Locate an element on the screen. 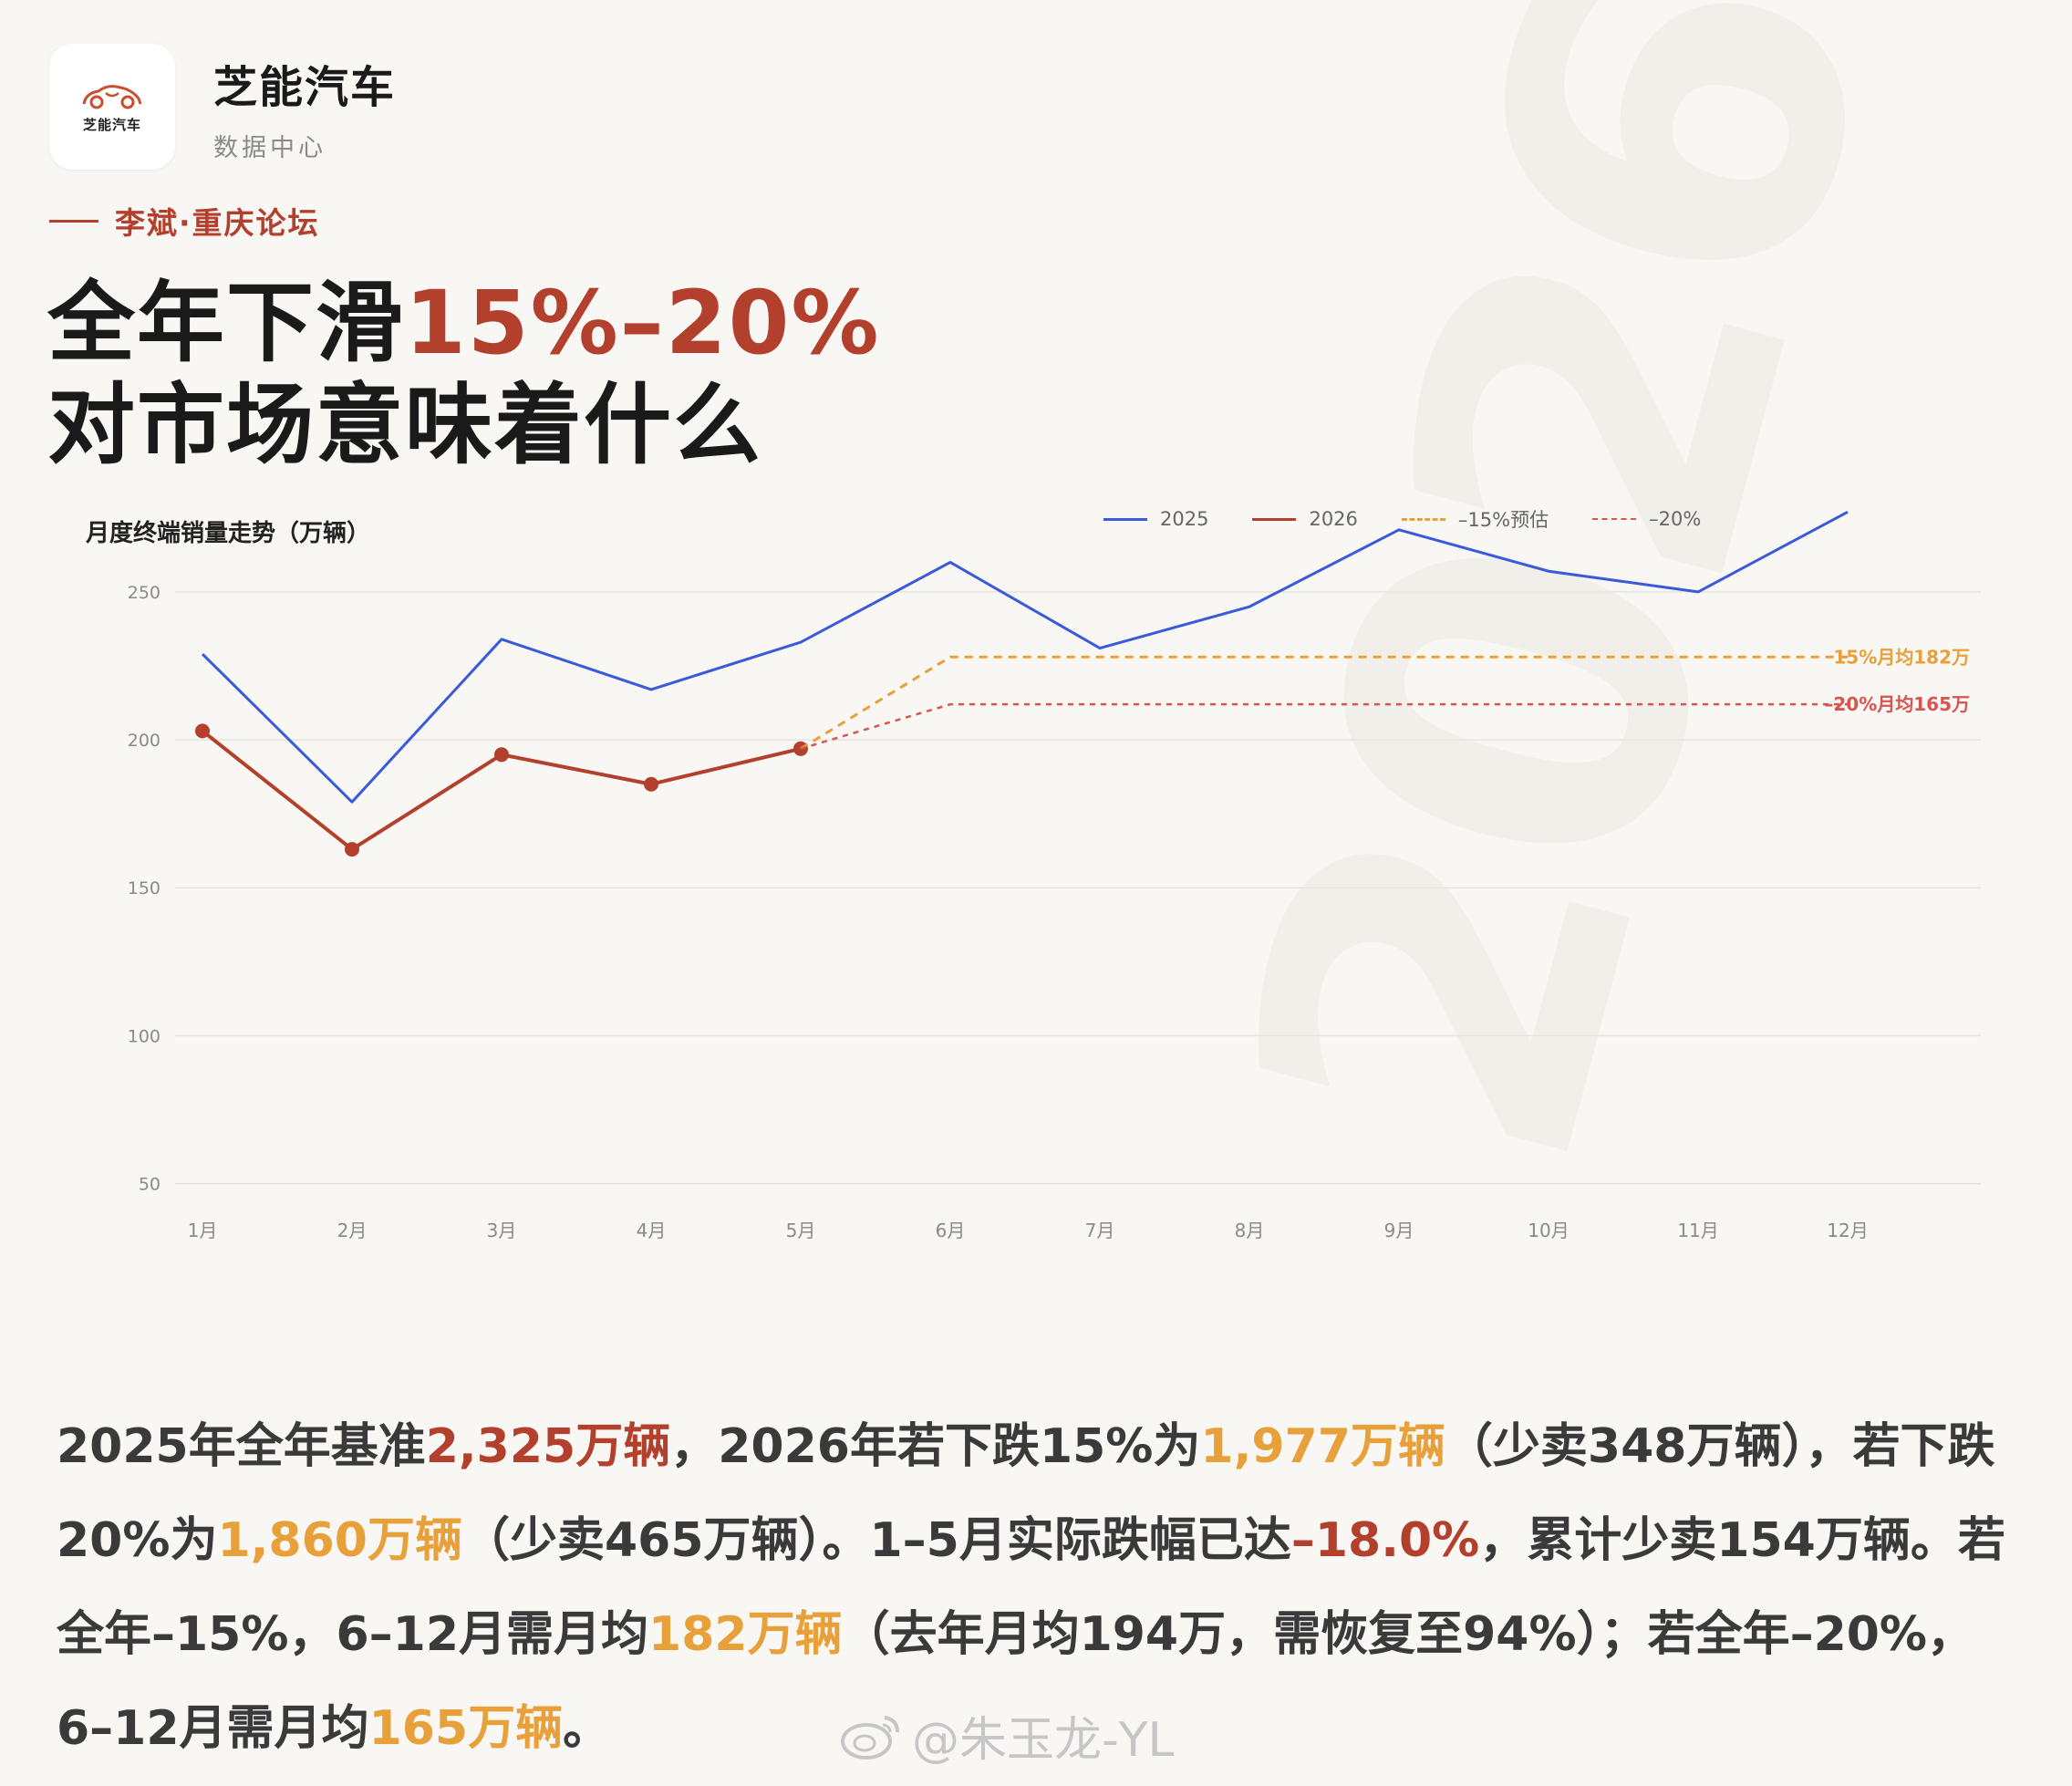  y-tick-label-50: 50 is located at coordinates (150, 1185).